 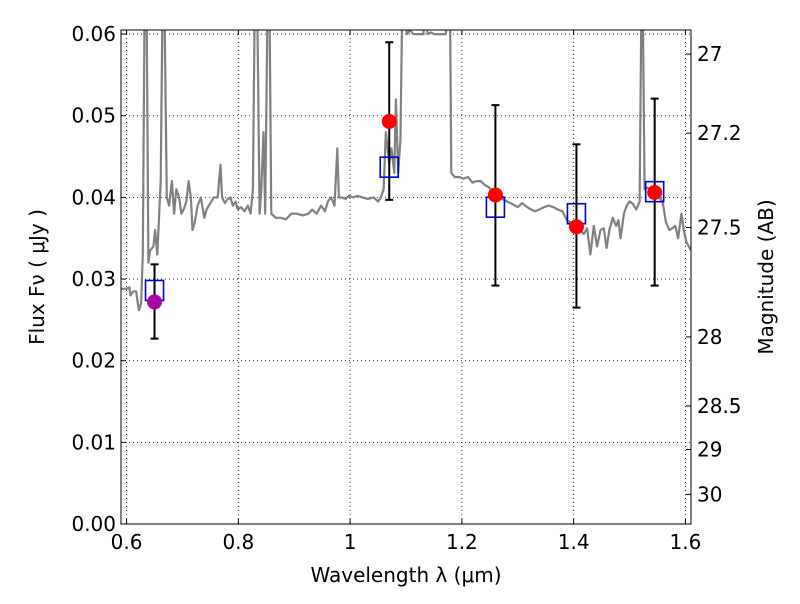 What do you see at coordinates (709, 337) in the screenshot?
I see `mag-tick-label: 28` at bounding box center [709, 337].